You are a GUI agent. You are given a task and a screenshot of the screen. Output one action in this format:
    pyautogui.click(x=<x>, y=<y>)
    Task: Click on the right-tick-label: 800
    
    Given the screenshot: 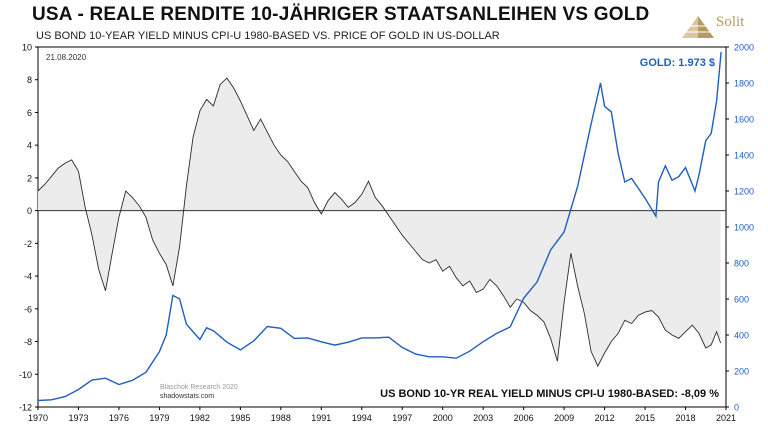 What is the action you would take?
    pyautogui.click(x=741, y=264)
    